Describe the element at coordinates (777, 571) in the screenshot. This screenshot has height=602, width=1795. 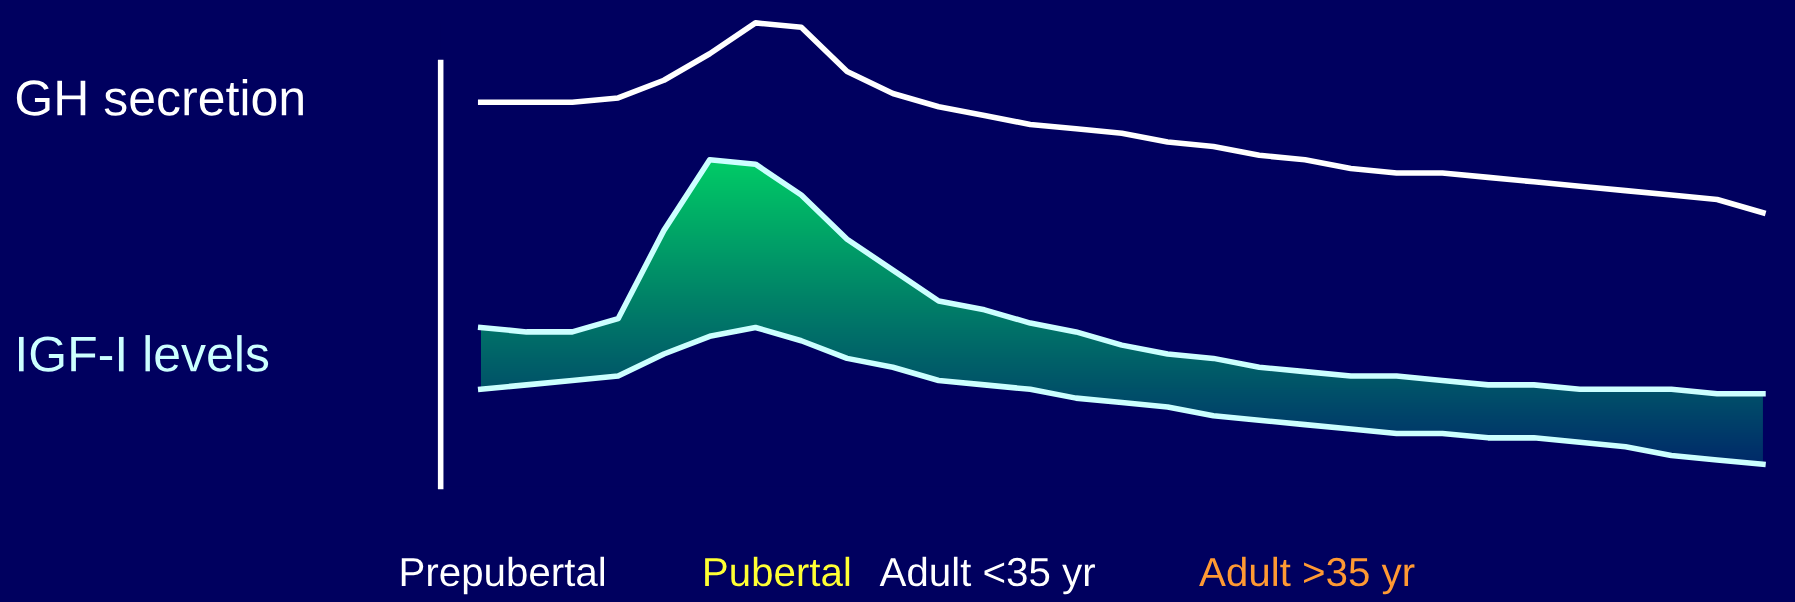
I see `text: Pubertal` at that location.